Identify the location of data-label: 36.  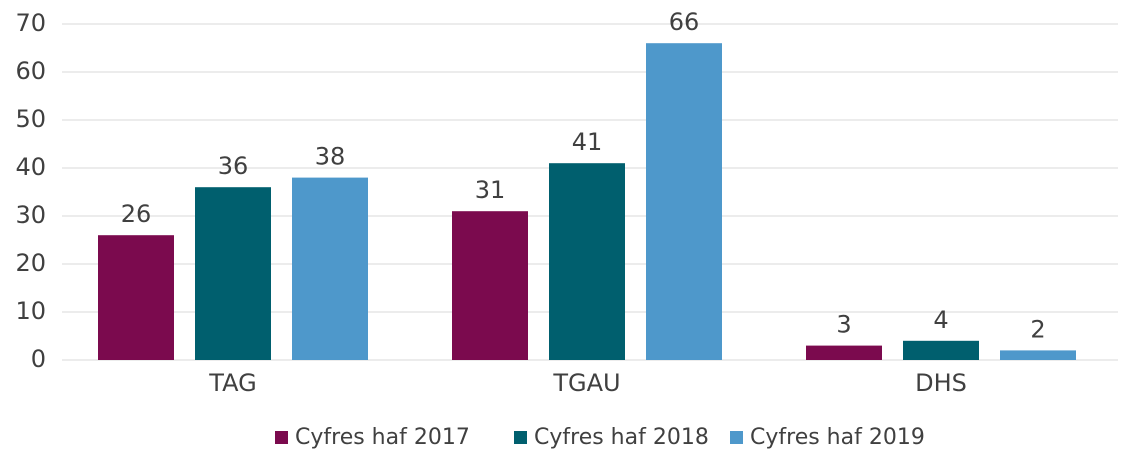
(233, 166).